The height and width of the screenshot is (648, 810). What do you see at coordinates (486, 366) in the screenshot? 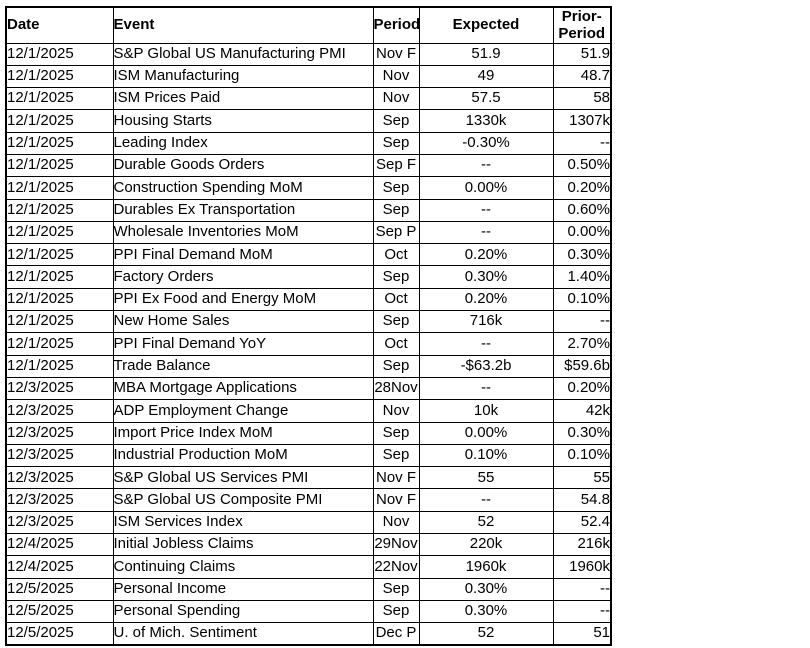
I see `cell-expected: -$63.2b` at bounding box center [486, 366].